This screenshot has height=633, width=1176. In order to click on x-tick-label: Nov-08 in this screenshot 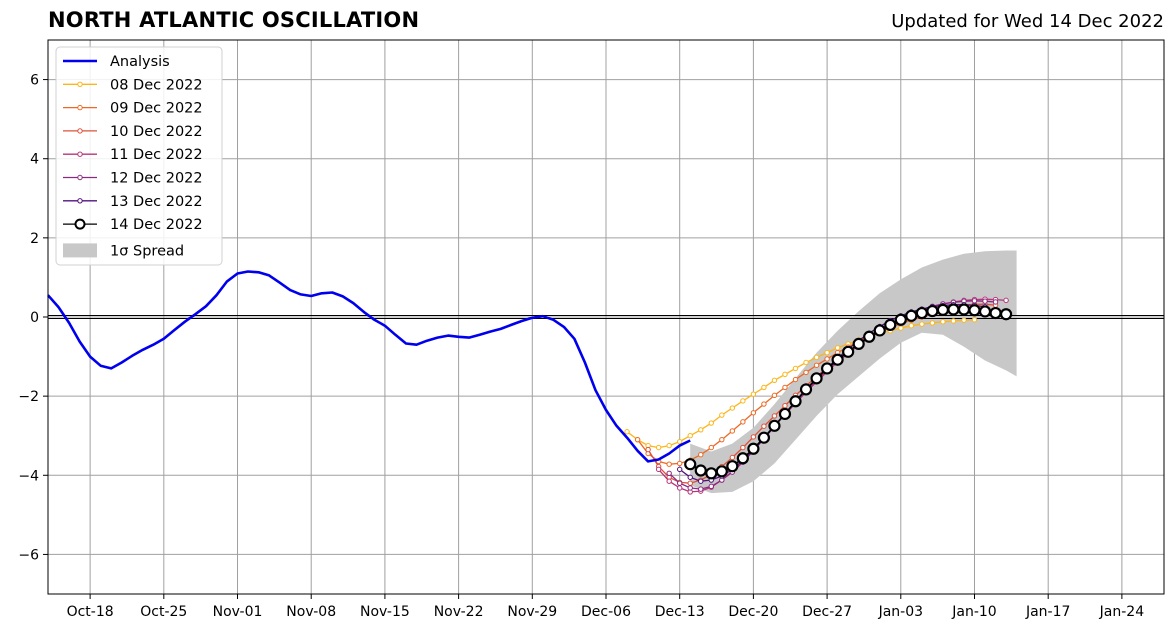, I will do `click(311, 612)`.